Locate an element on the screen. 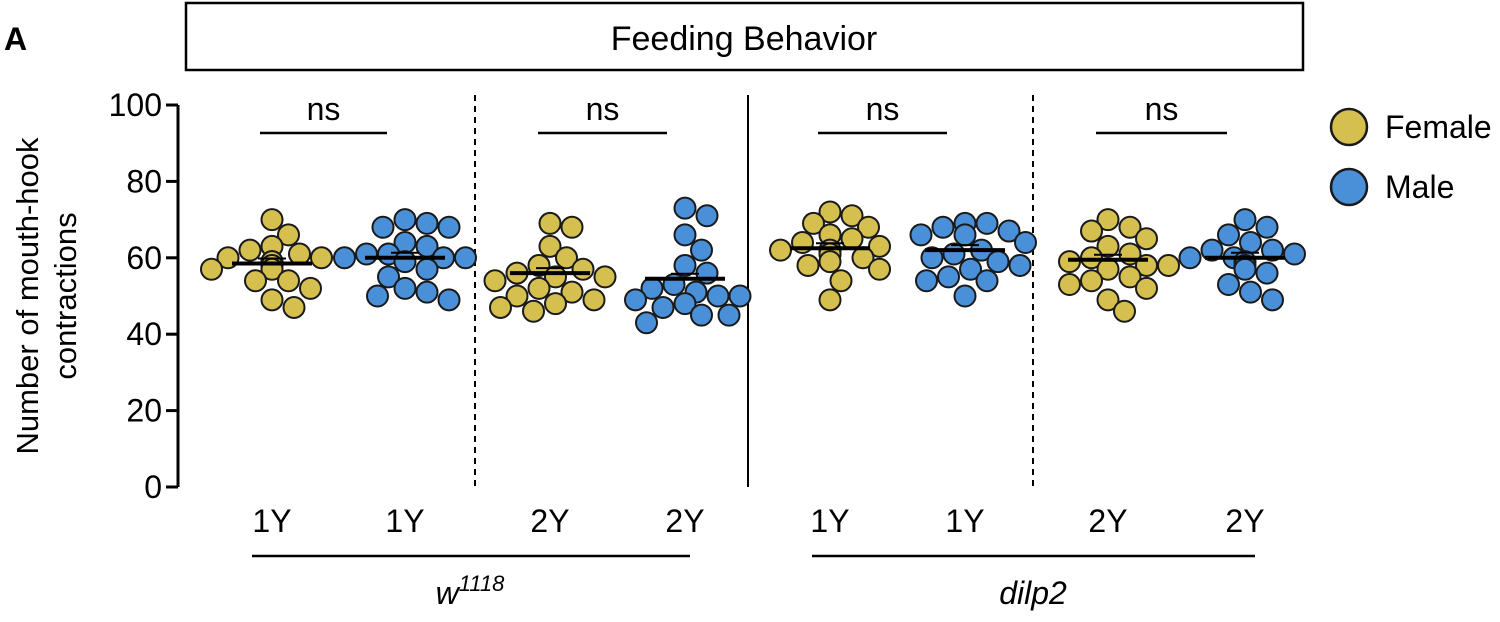 The width and height of the screenshot is (1500, 622). y-tick-label: 100 is located at coordinates (135, 105).